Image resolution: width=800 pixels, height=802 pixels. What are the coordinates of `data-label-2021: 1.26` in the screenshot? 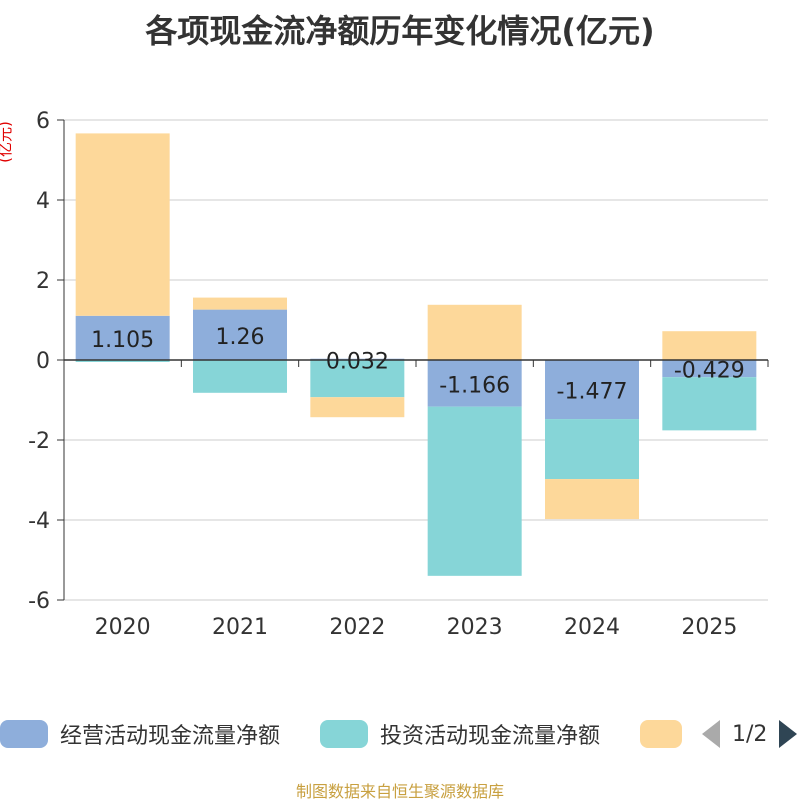 It's located at (240, 337).